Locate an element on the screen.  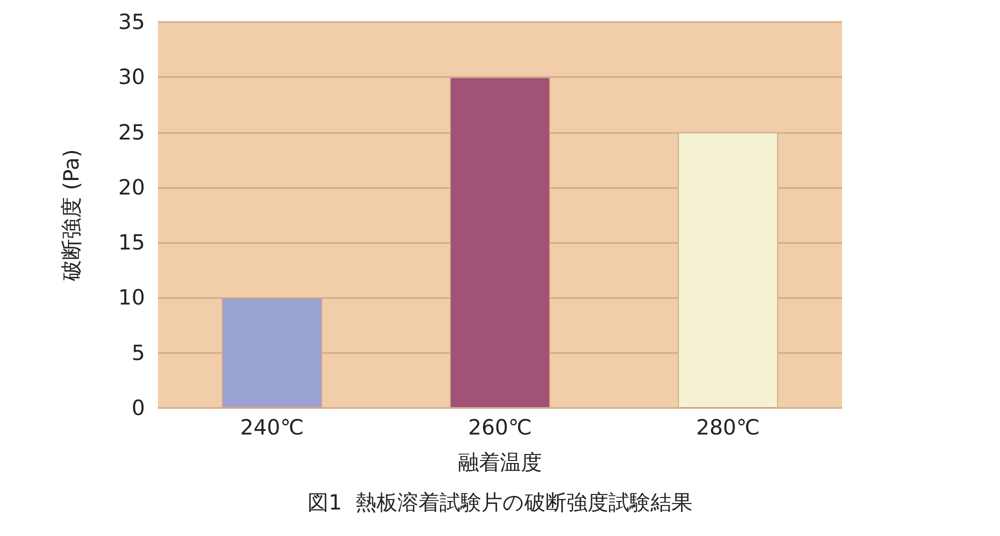
y-tick-label: 25 is located at coordinates (131, 132).